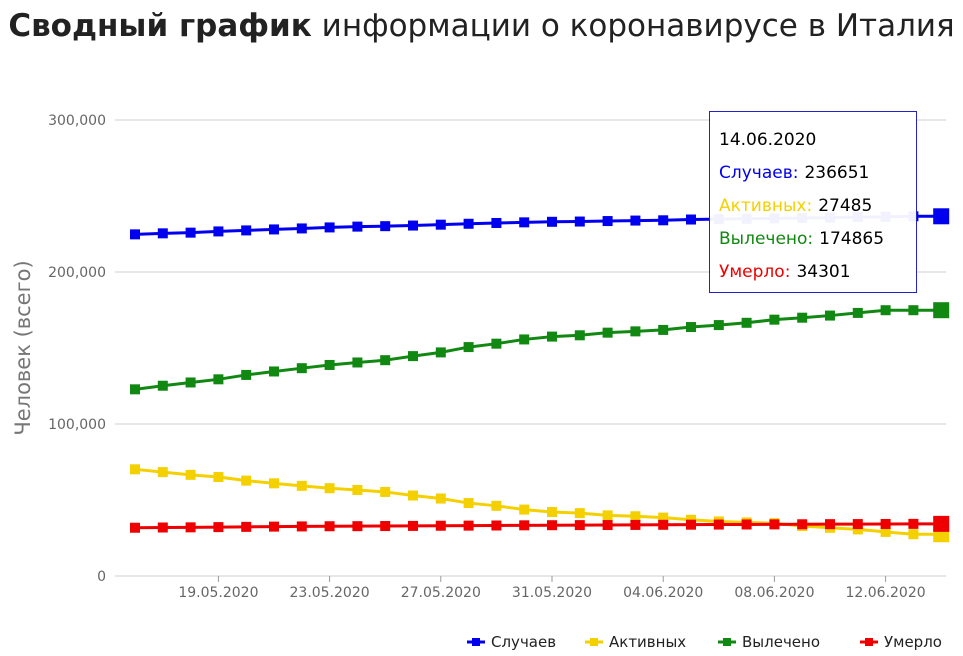  Describe the element at coordinates (635, 642) in the screenshot. I see `legend-item: Активных` at that location.